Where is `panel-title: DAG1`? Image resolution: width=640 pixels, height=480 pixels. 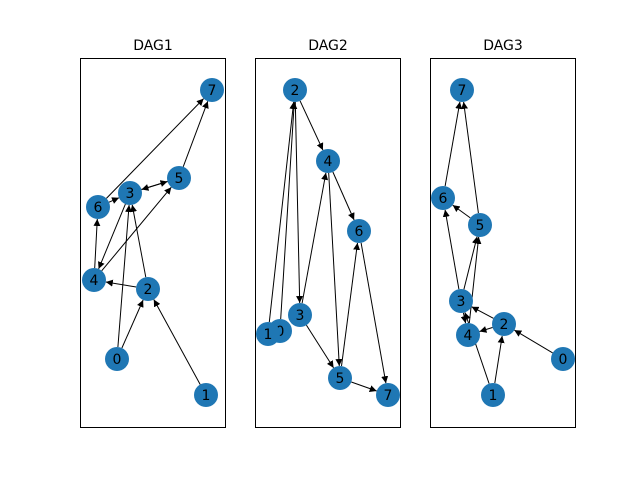 panel-title: DAG1 is located at coordinates (153, 46).